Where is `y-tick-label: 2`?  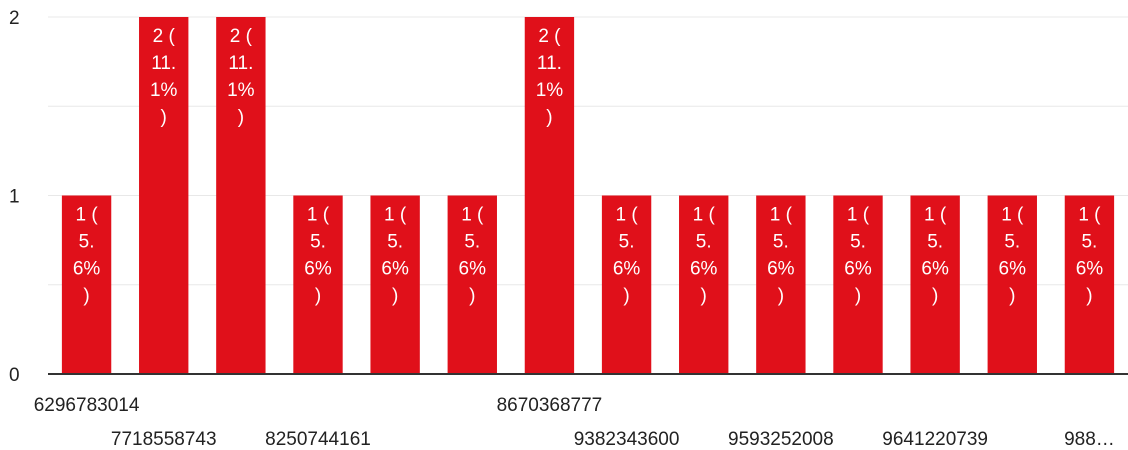
y-tick-label: 2 is located at coordinates (14, 18).